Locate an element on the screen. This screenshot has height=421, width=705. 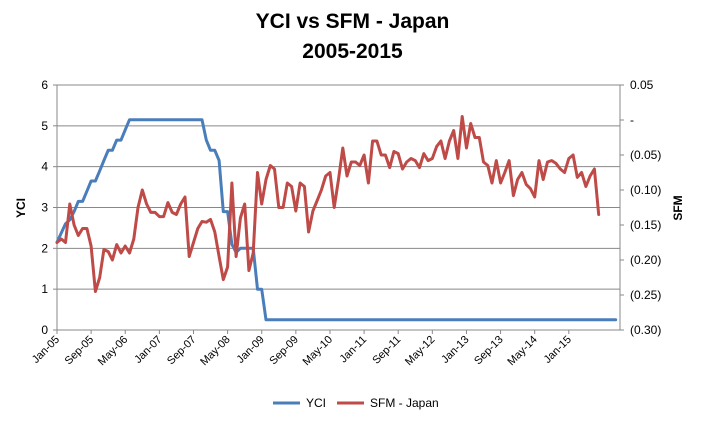
x-tick-label: Jan-15 is located at coordinates (558, 350).